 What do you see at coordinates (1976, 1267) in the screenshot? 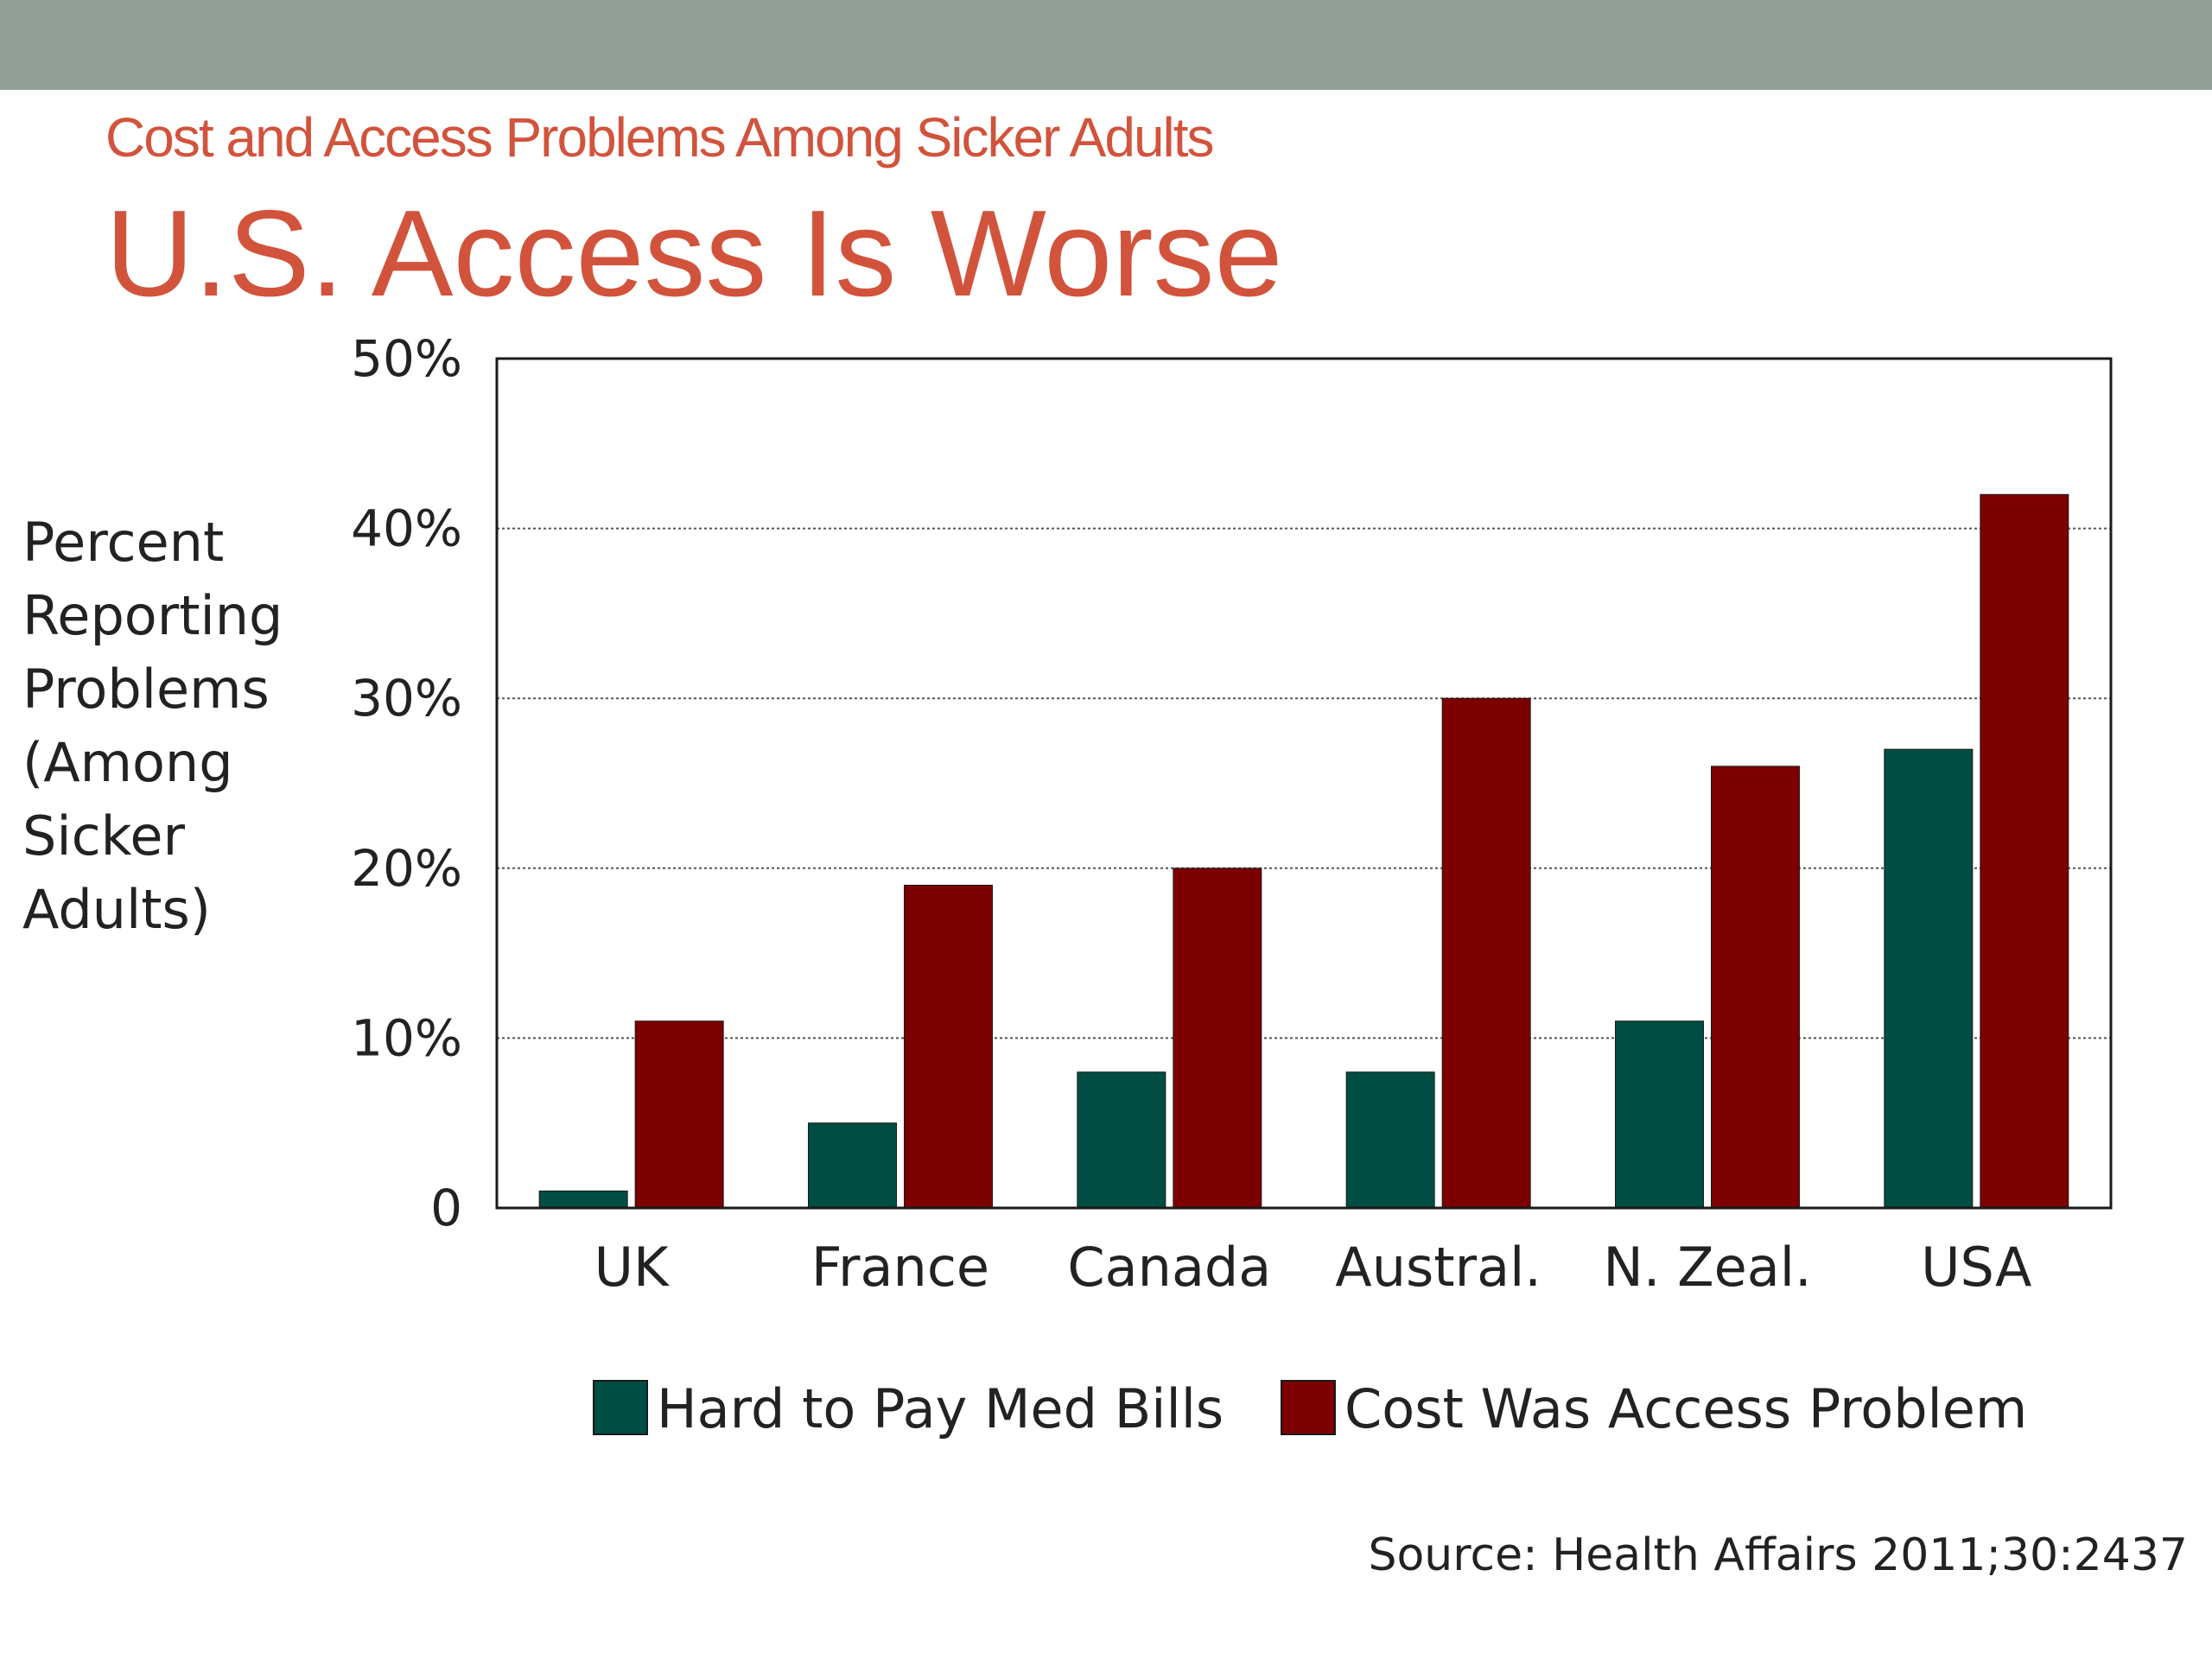
I see `x-tick-label: USA` at bounding box center [1976, 1267].